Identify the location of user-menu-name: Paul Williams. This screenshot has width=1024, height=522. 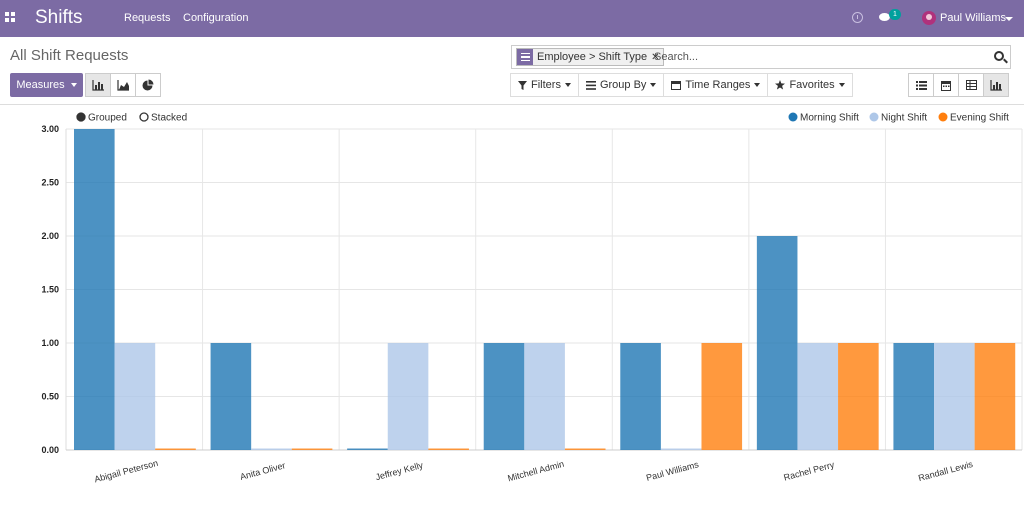
(973, 18).